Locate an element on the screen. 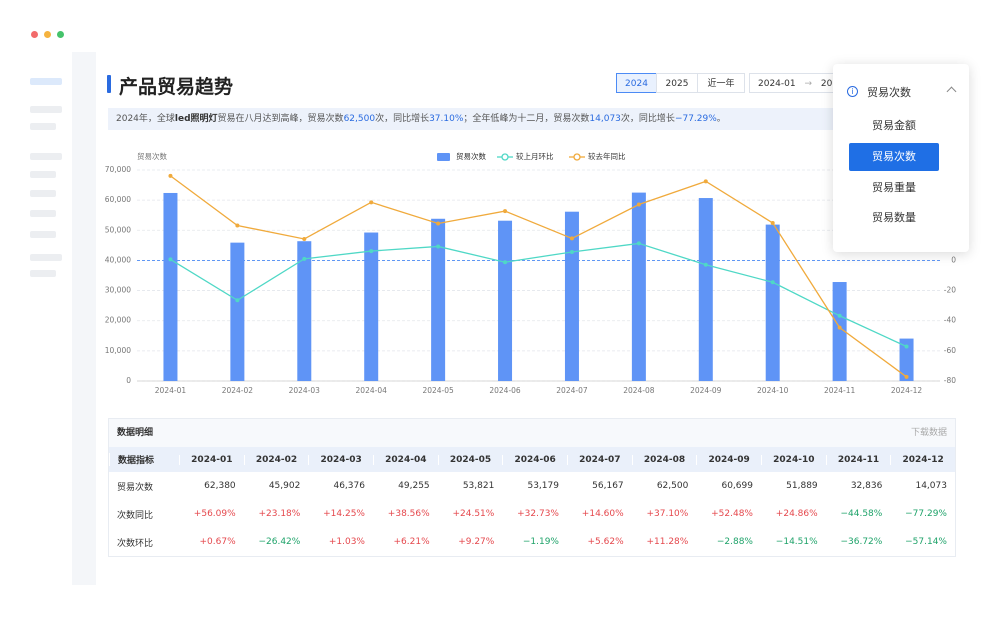 This screenshot has width=1000, height=629. table-cell: 次数环比 is located at coordinates (135, 543).